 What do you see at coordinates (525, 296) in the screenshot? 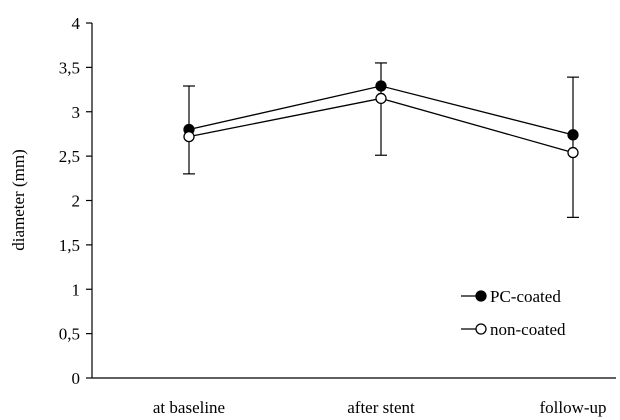
I see `legend-label-pc-coated: PC-coated` at bounding box center [525, 296].